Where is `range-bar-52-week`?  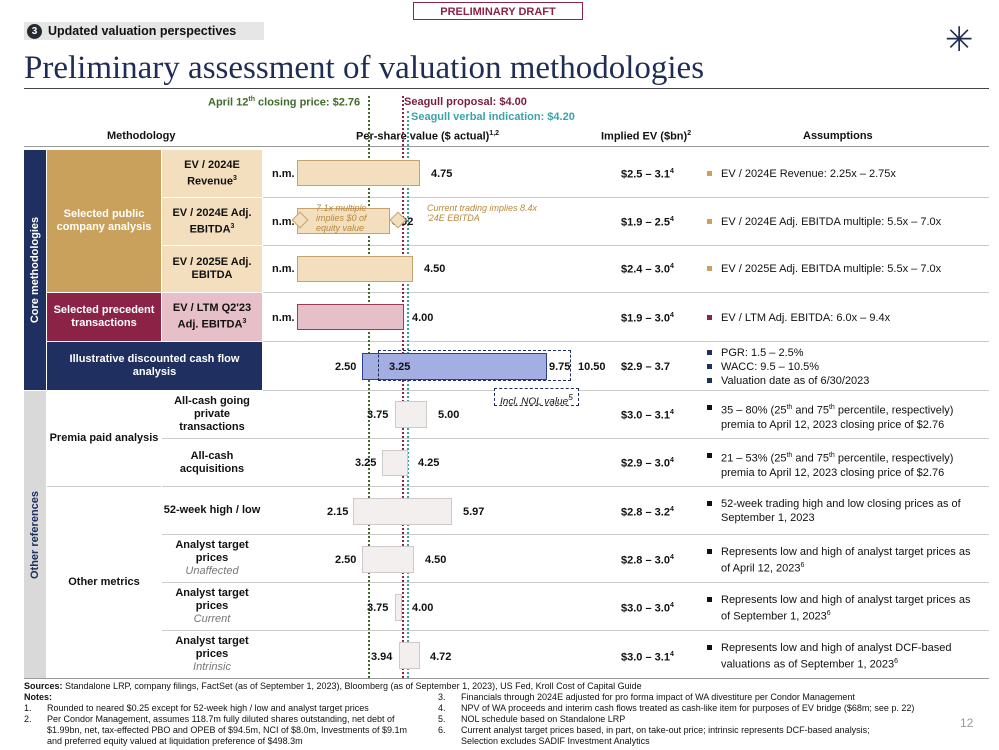
range-bar-52-week is located at coordinates (402, 511).